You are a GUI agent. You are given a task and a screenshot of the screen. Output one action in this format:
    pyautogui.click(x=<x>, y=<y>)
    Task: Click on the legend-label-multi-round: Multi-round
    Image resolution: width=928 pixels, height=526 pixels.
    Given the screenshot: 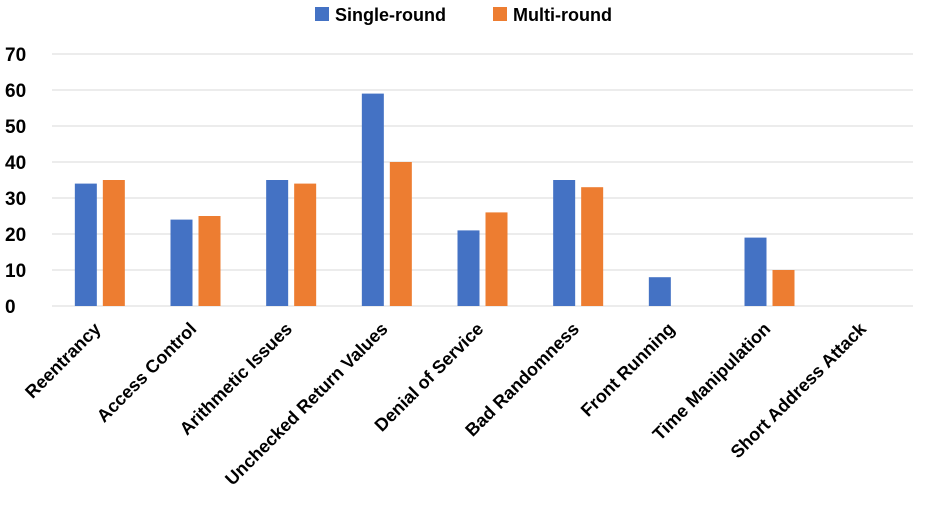 What is the action you would take?
    pyautogui.click(x=562, y=15)
    